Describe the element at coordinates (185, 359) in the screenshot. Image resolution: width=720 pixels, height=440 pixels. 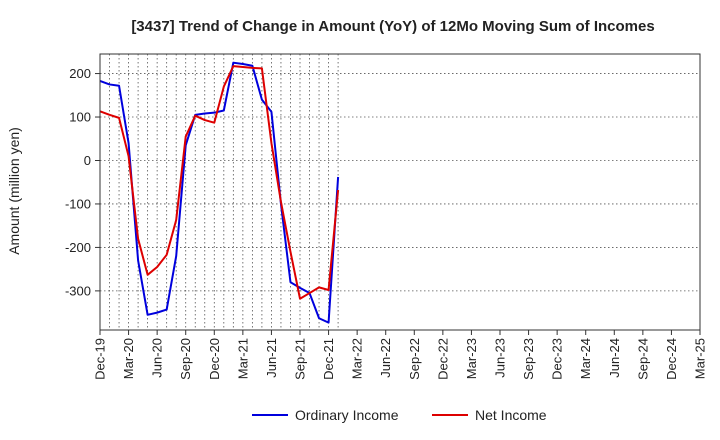
I see `x-tick-label: Sep-20` at that location.